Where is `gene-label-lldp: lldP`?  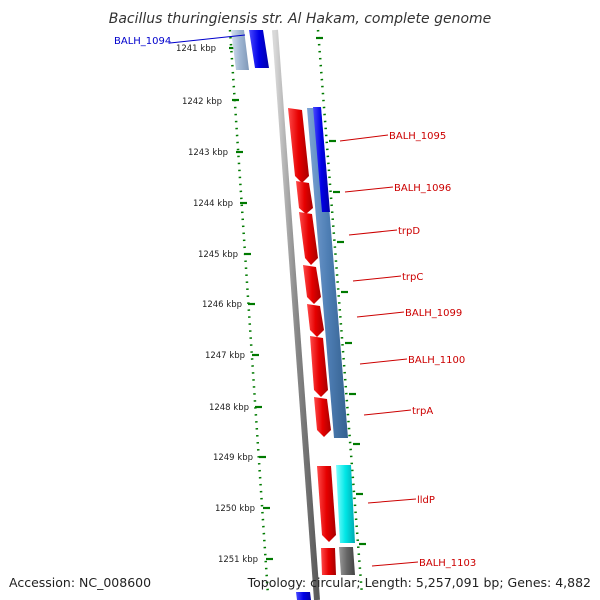
gene-label-lldp: lldP is located at coordinates (426, 500).